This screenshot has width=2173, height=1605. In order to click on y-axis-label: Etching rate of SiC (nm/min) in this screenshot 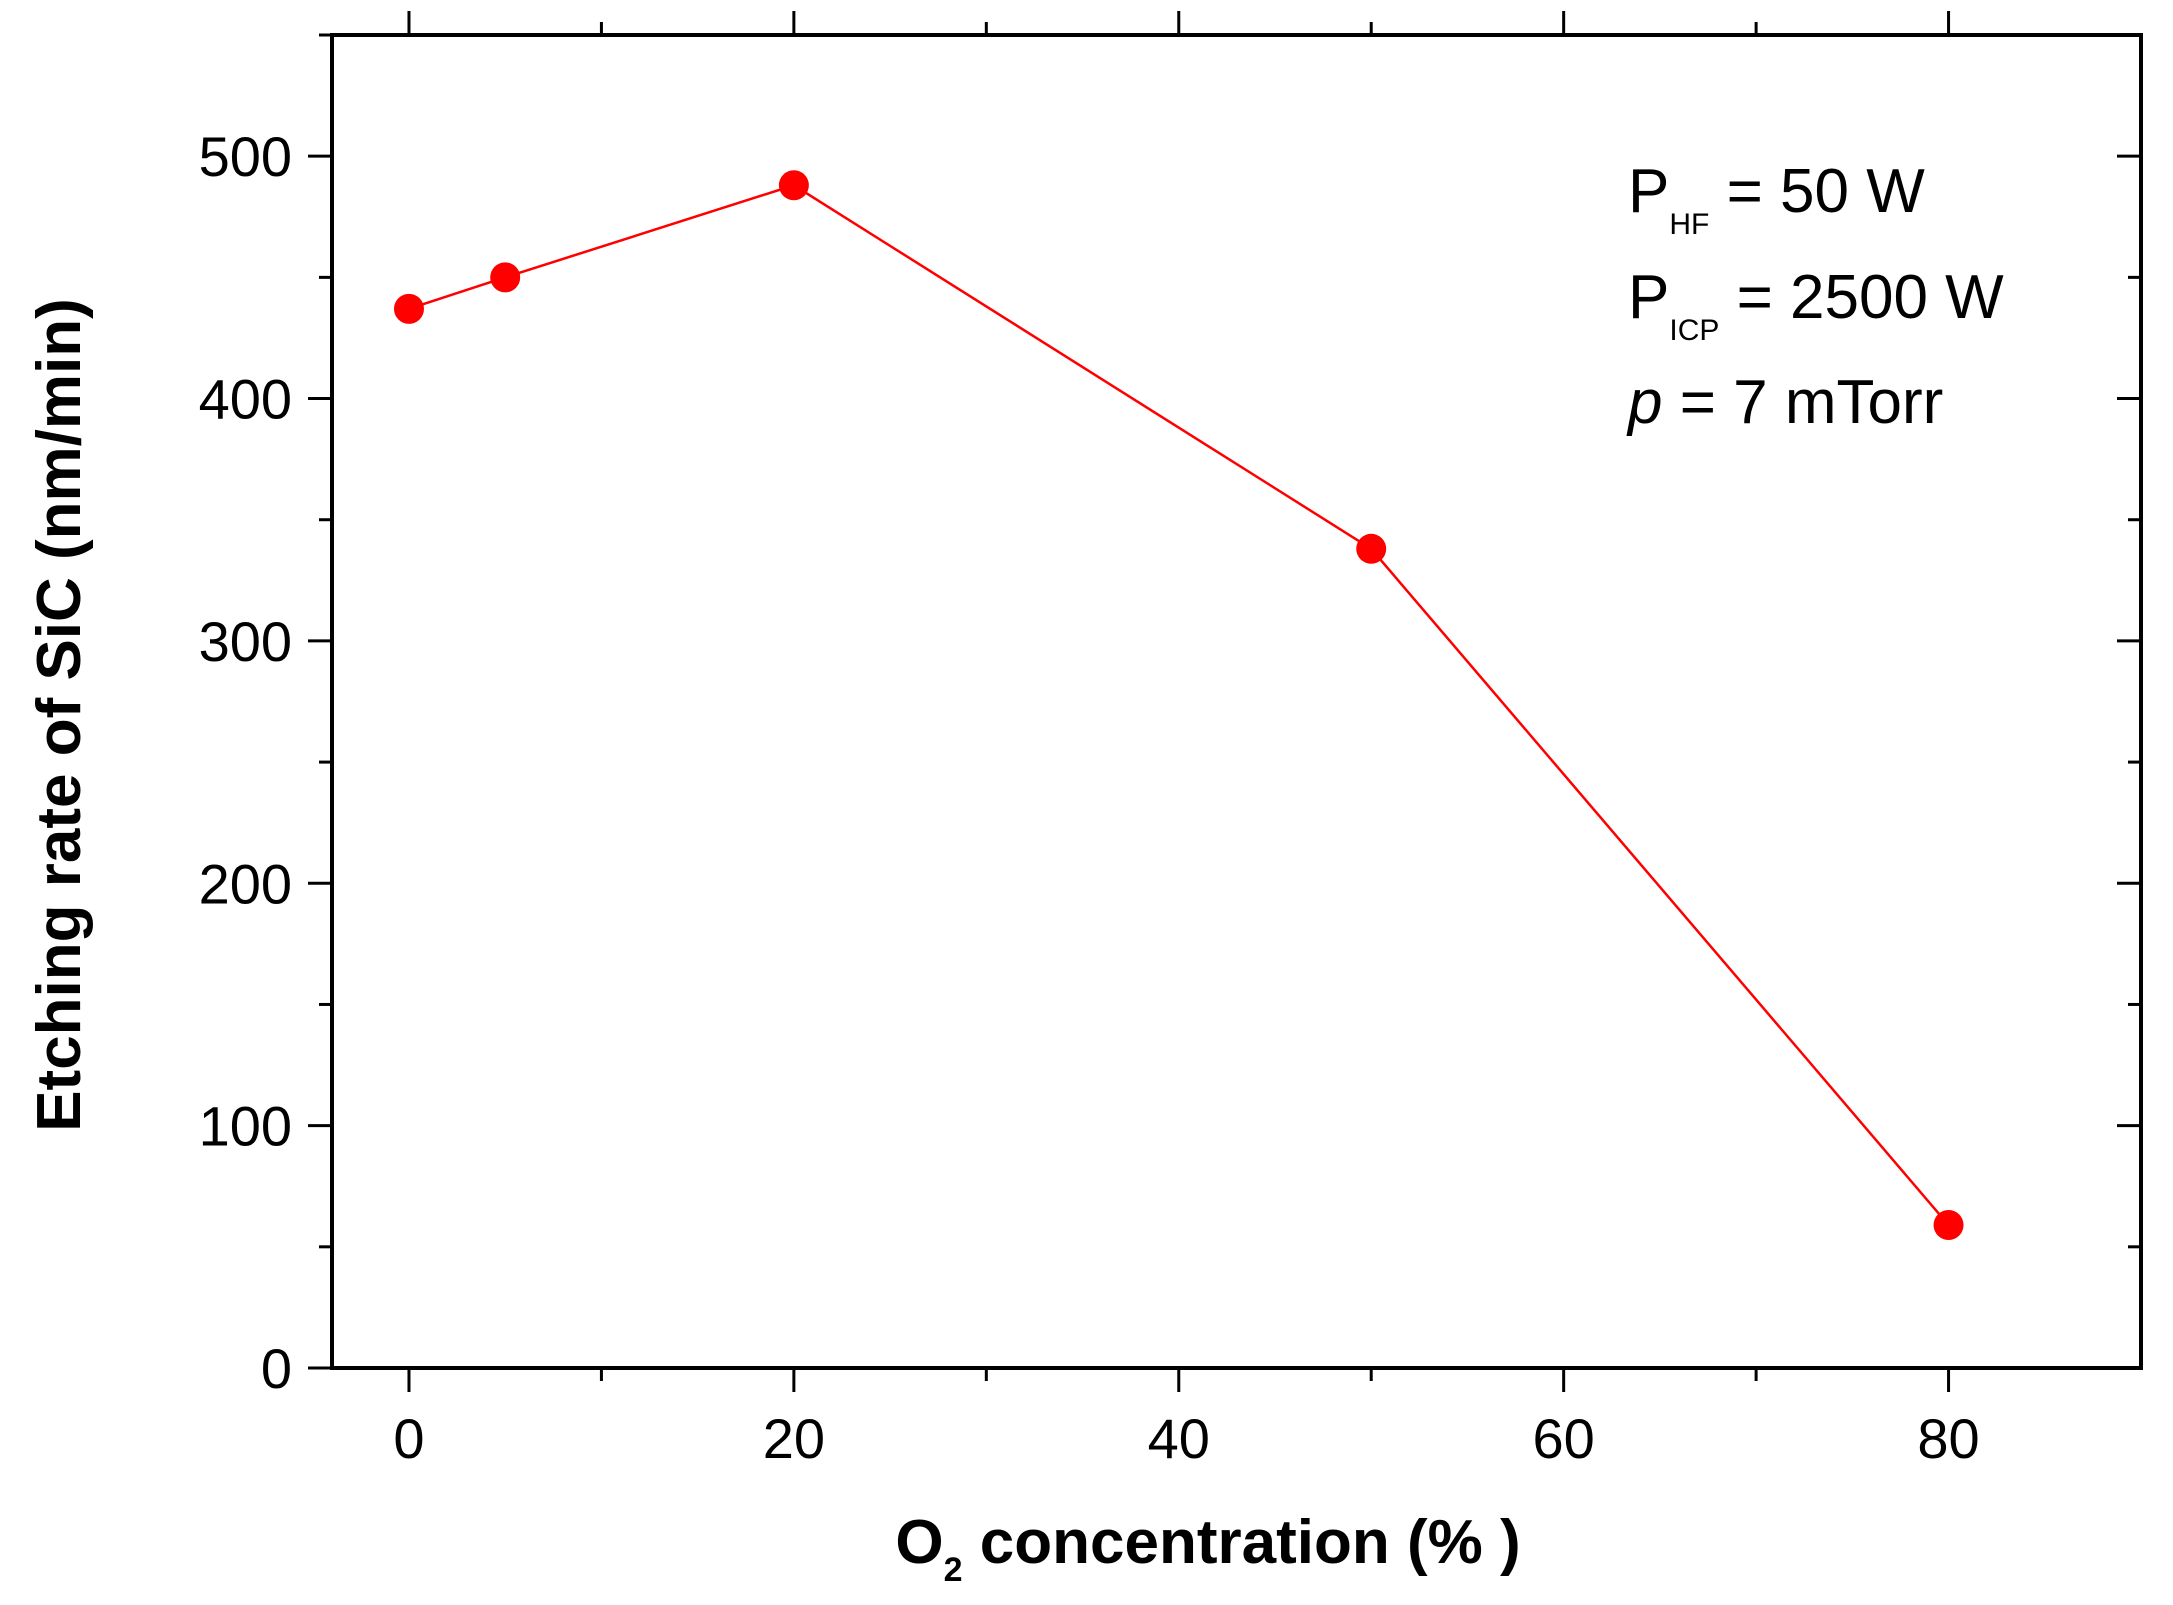, I will do `click(59, 715)`.